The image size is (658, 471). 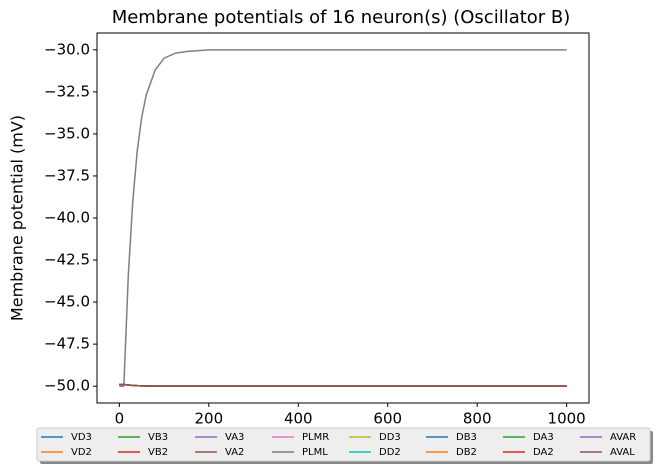 What do you see at coordinates (315, 452) in the screenshot?
I see `legend-label: PLML` at bounding box center [315, 452].